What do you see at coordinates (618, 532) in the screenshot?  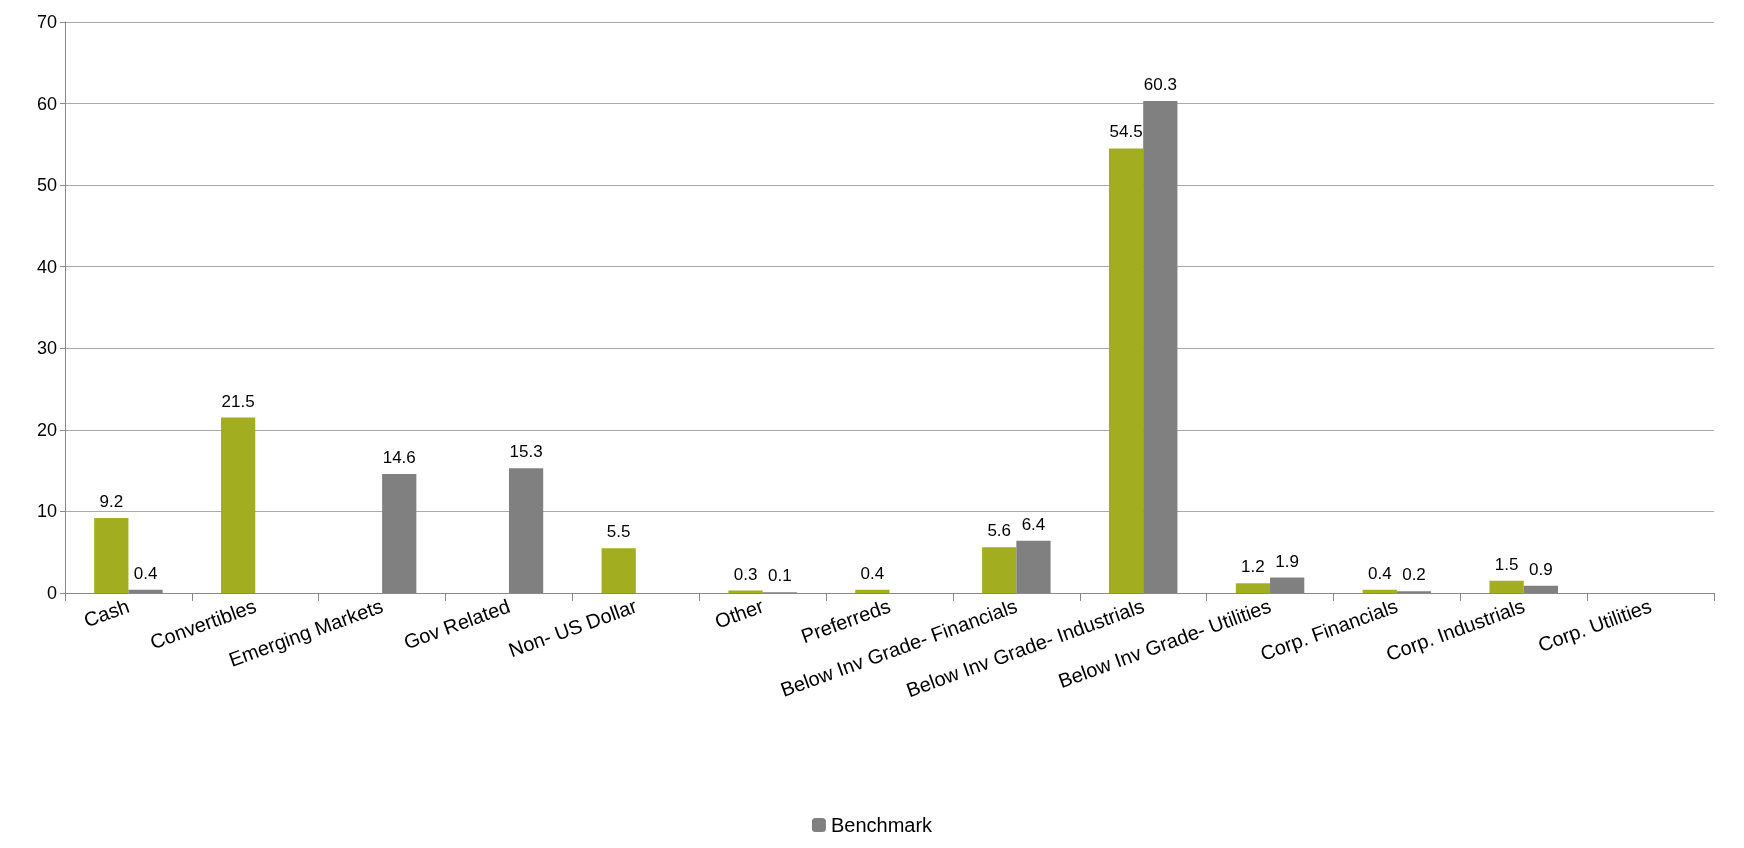 I see `data-label: 5.5` at bounding box center [618, 532].